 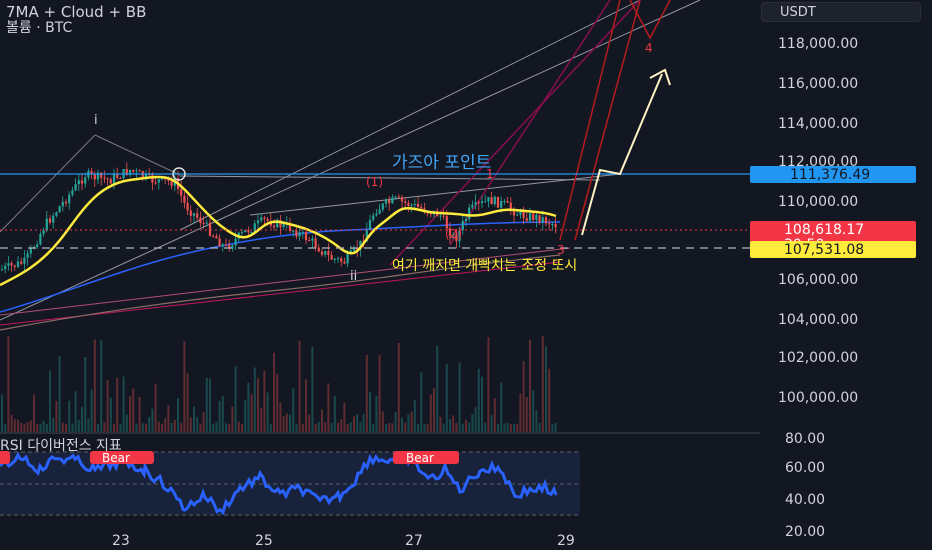 I want to click on currency-button: USDT, so click(x=841, y=12).